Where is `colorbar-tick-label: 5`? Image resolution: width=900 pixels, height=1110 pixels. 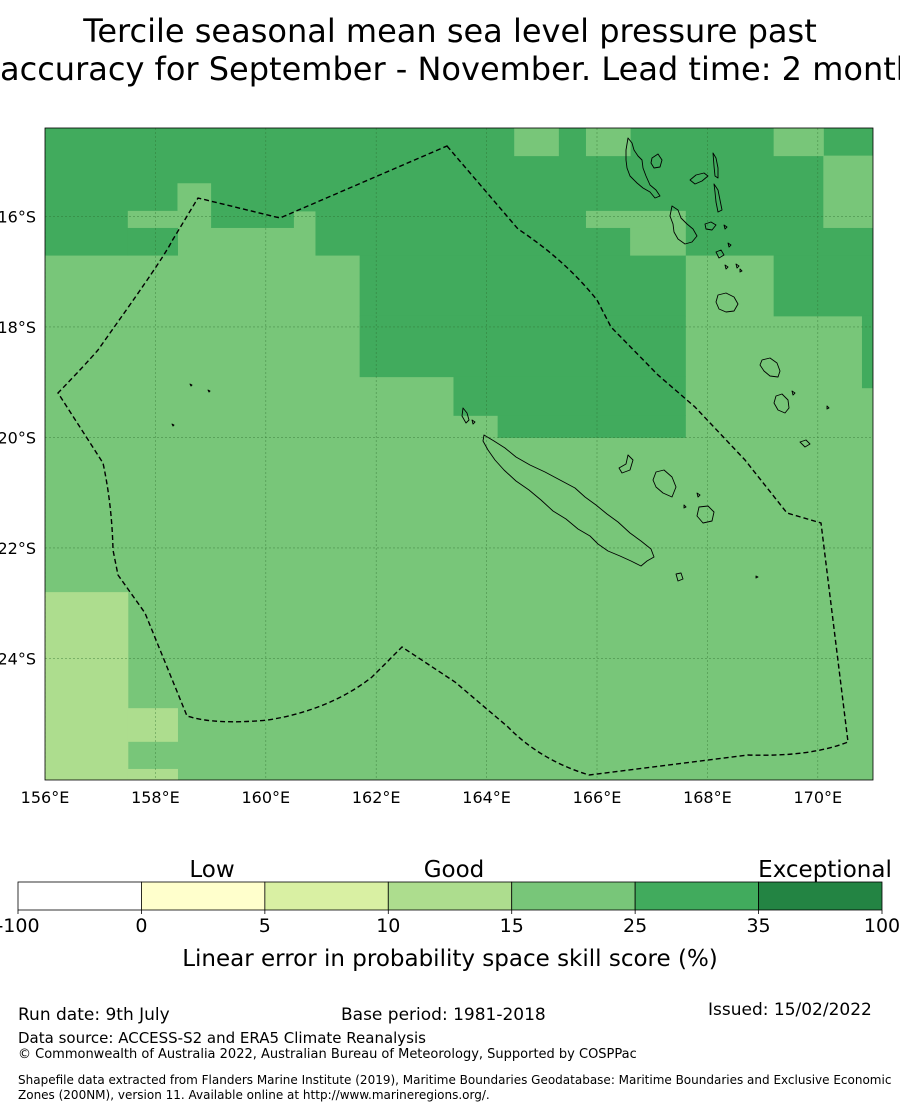 colorbar-tick-label: 5 is located at coordinates (265, 926).